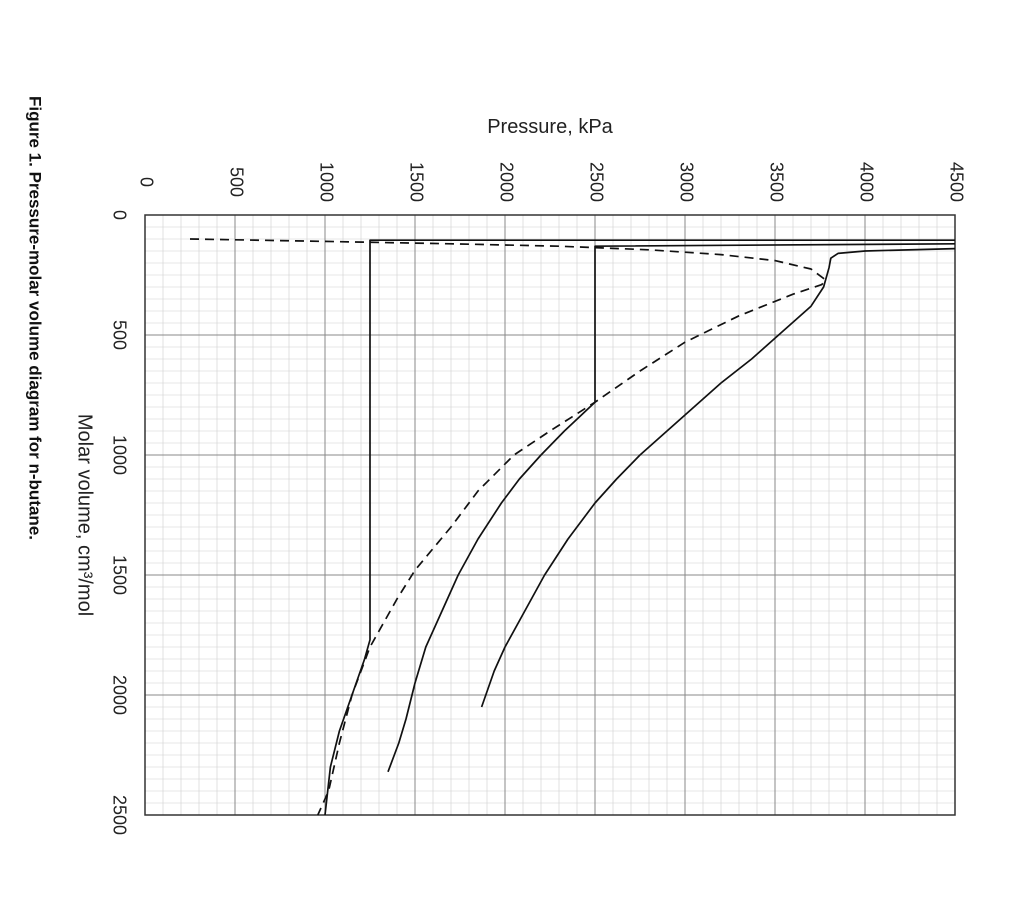  Describe the element at coordinates (119, 335) in the screenshot. I see `x-tick-label: 500` at that location.